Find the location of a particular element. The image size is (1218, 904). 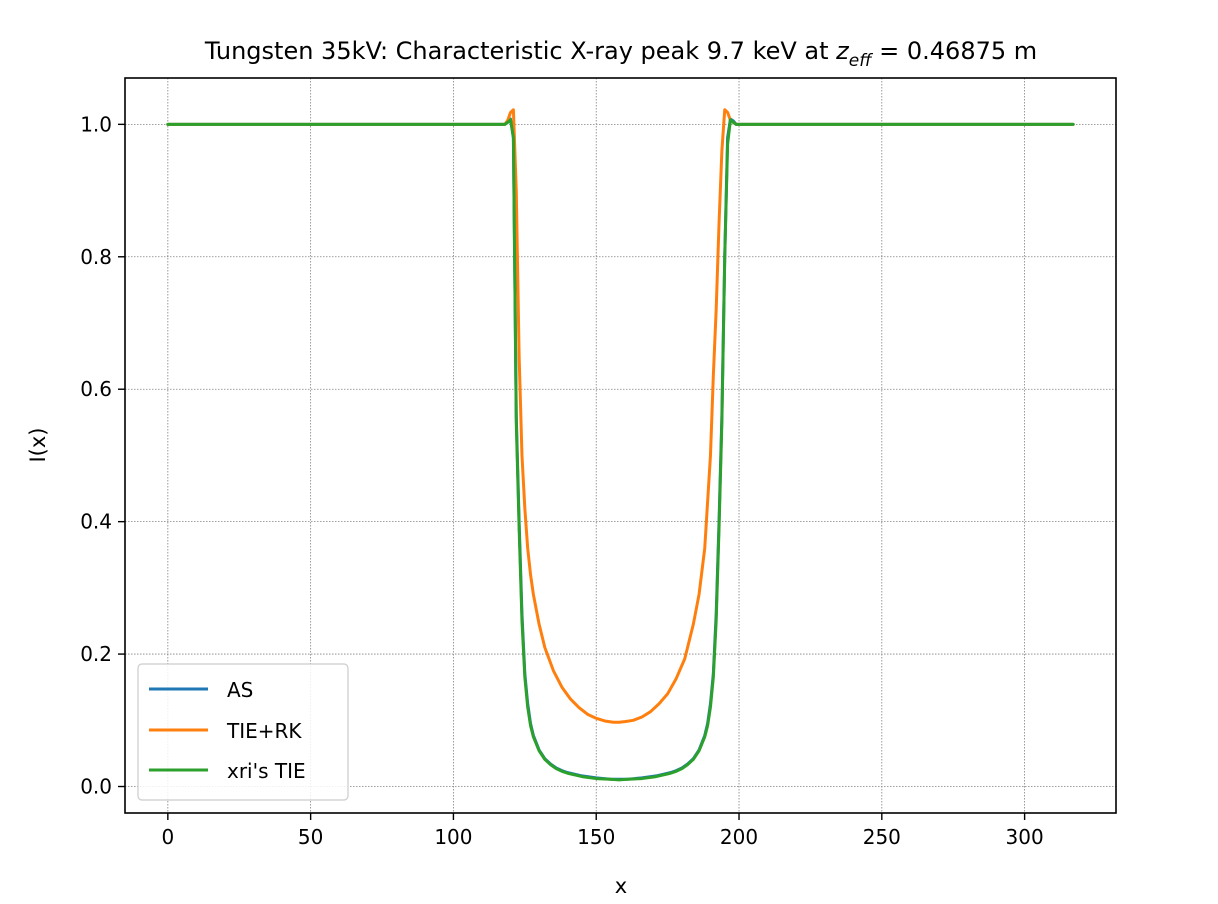

chart-title-variable: z is located at coordinates (842, 51).